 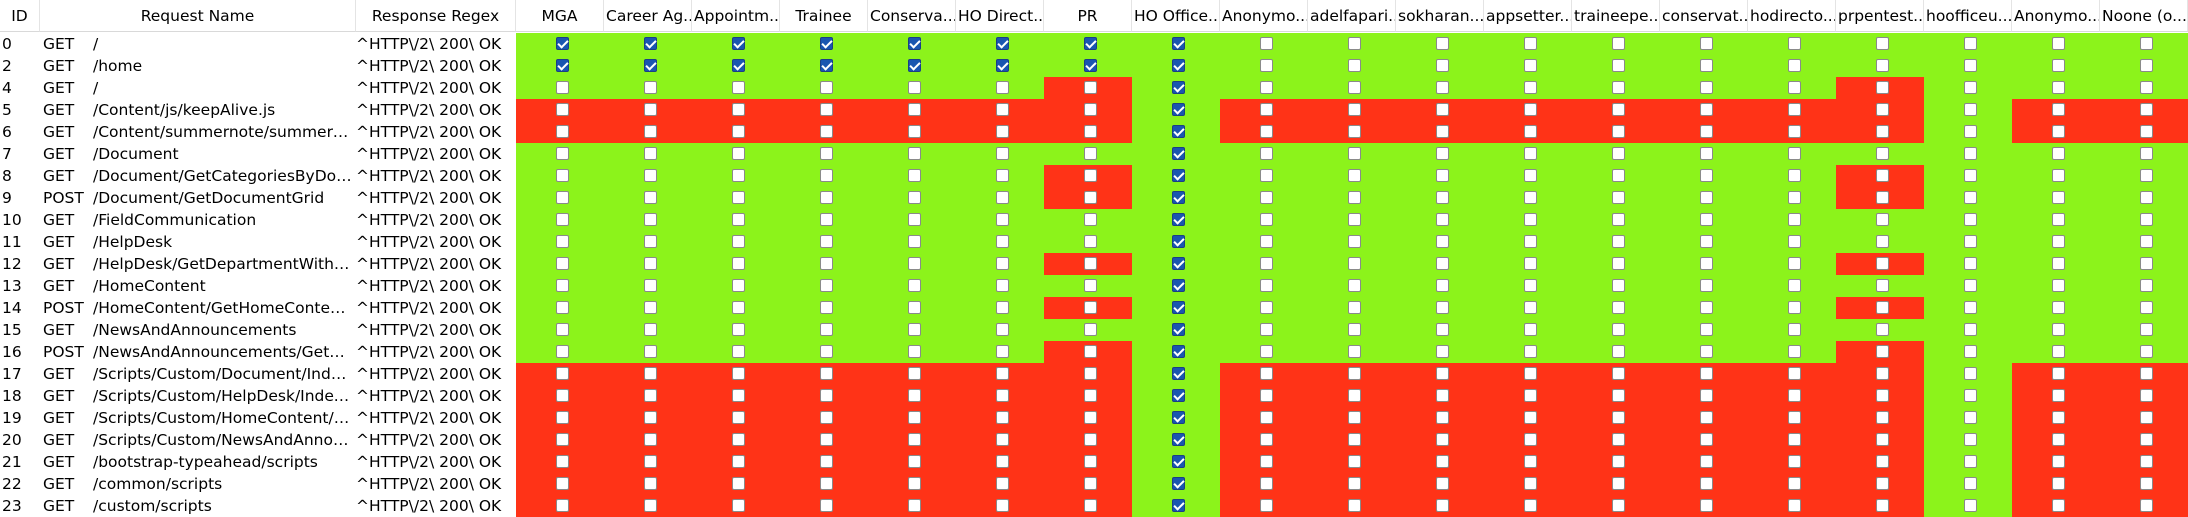 I want to click on table-row: 23 GET/custom/scripts ^HTTP\/2\ 200\ OK, so click(x=1094, y=506).